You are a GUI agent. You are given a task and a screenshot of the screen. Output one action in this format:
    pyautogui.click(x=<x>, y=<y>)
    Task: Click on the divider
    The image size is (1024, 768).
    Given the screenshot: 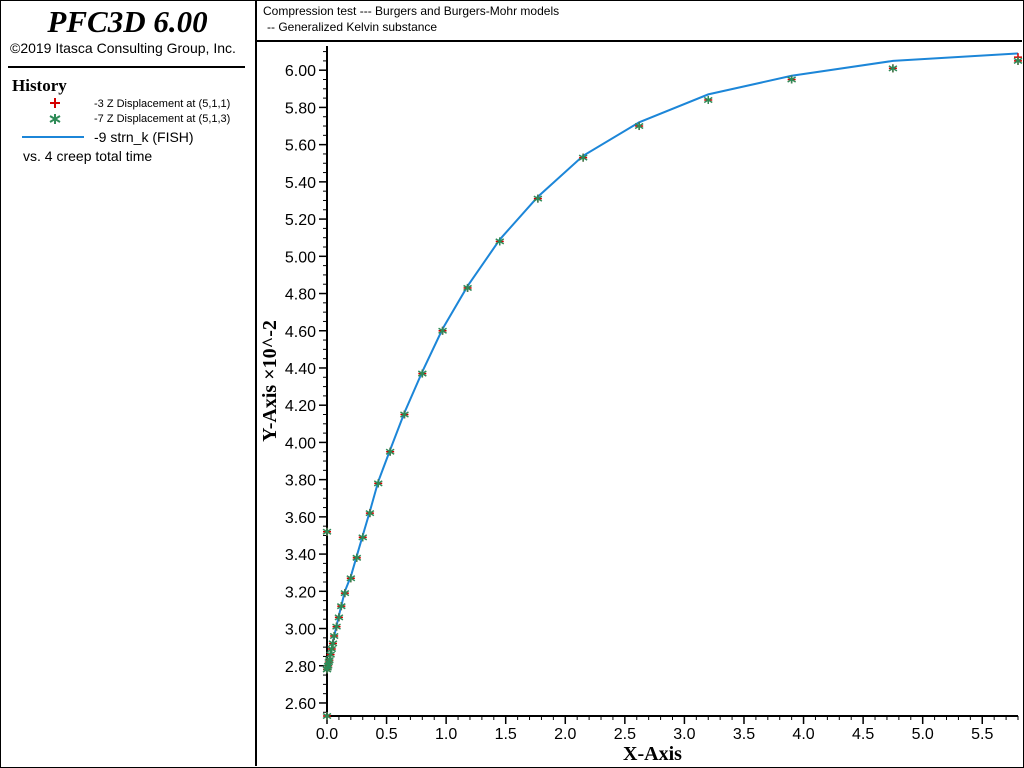 What is the action you would take?
    pyautogui.click(x=126, y=67)
    